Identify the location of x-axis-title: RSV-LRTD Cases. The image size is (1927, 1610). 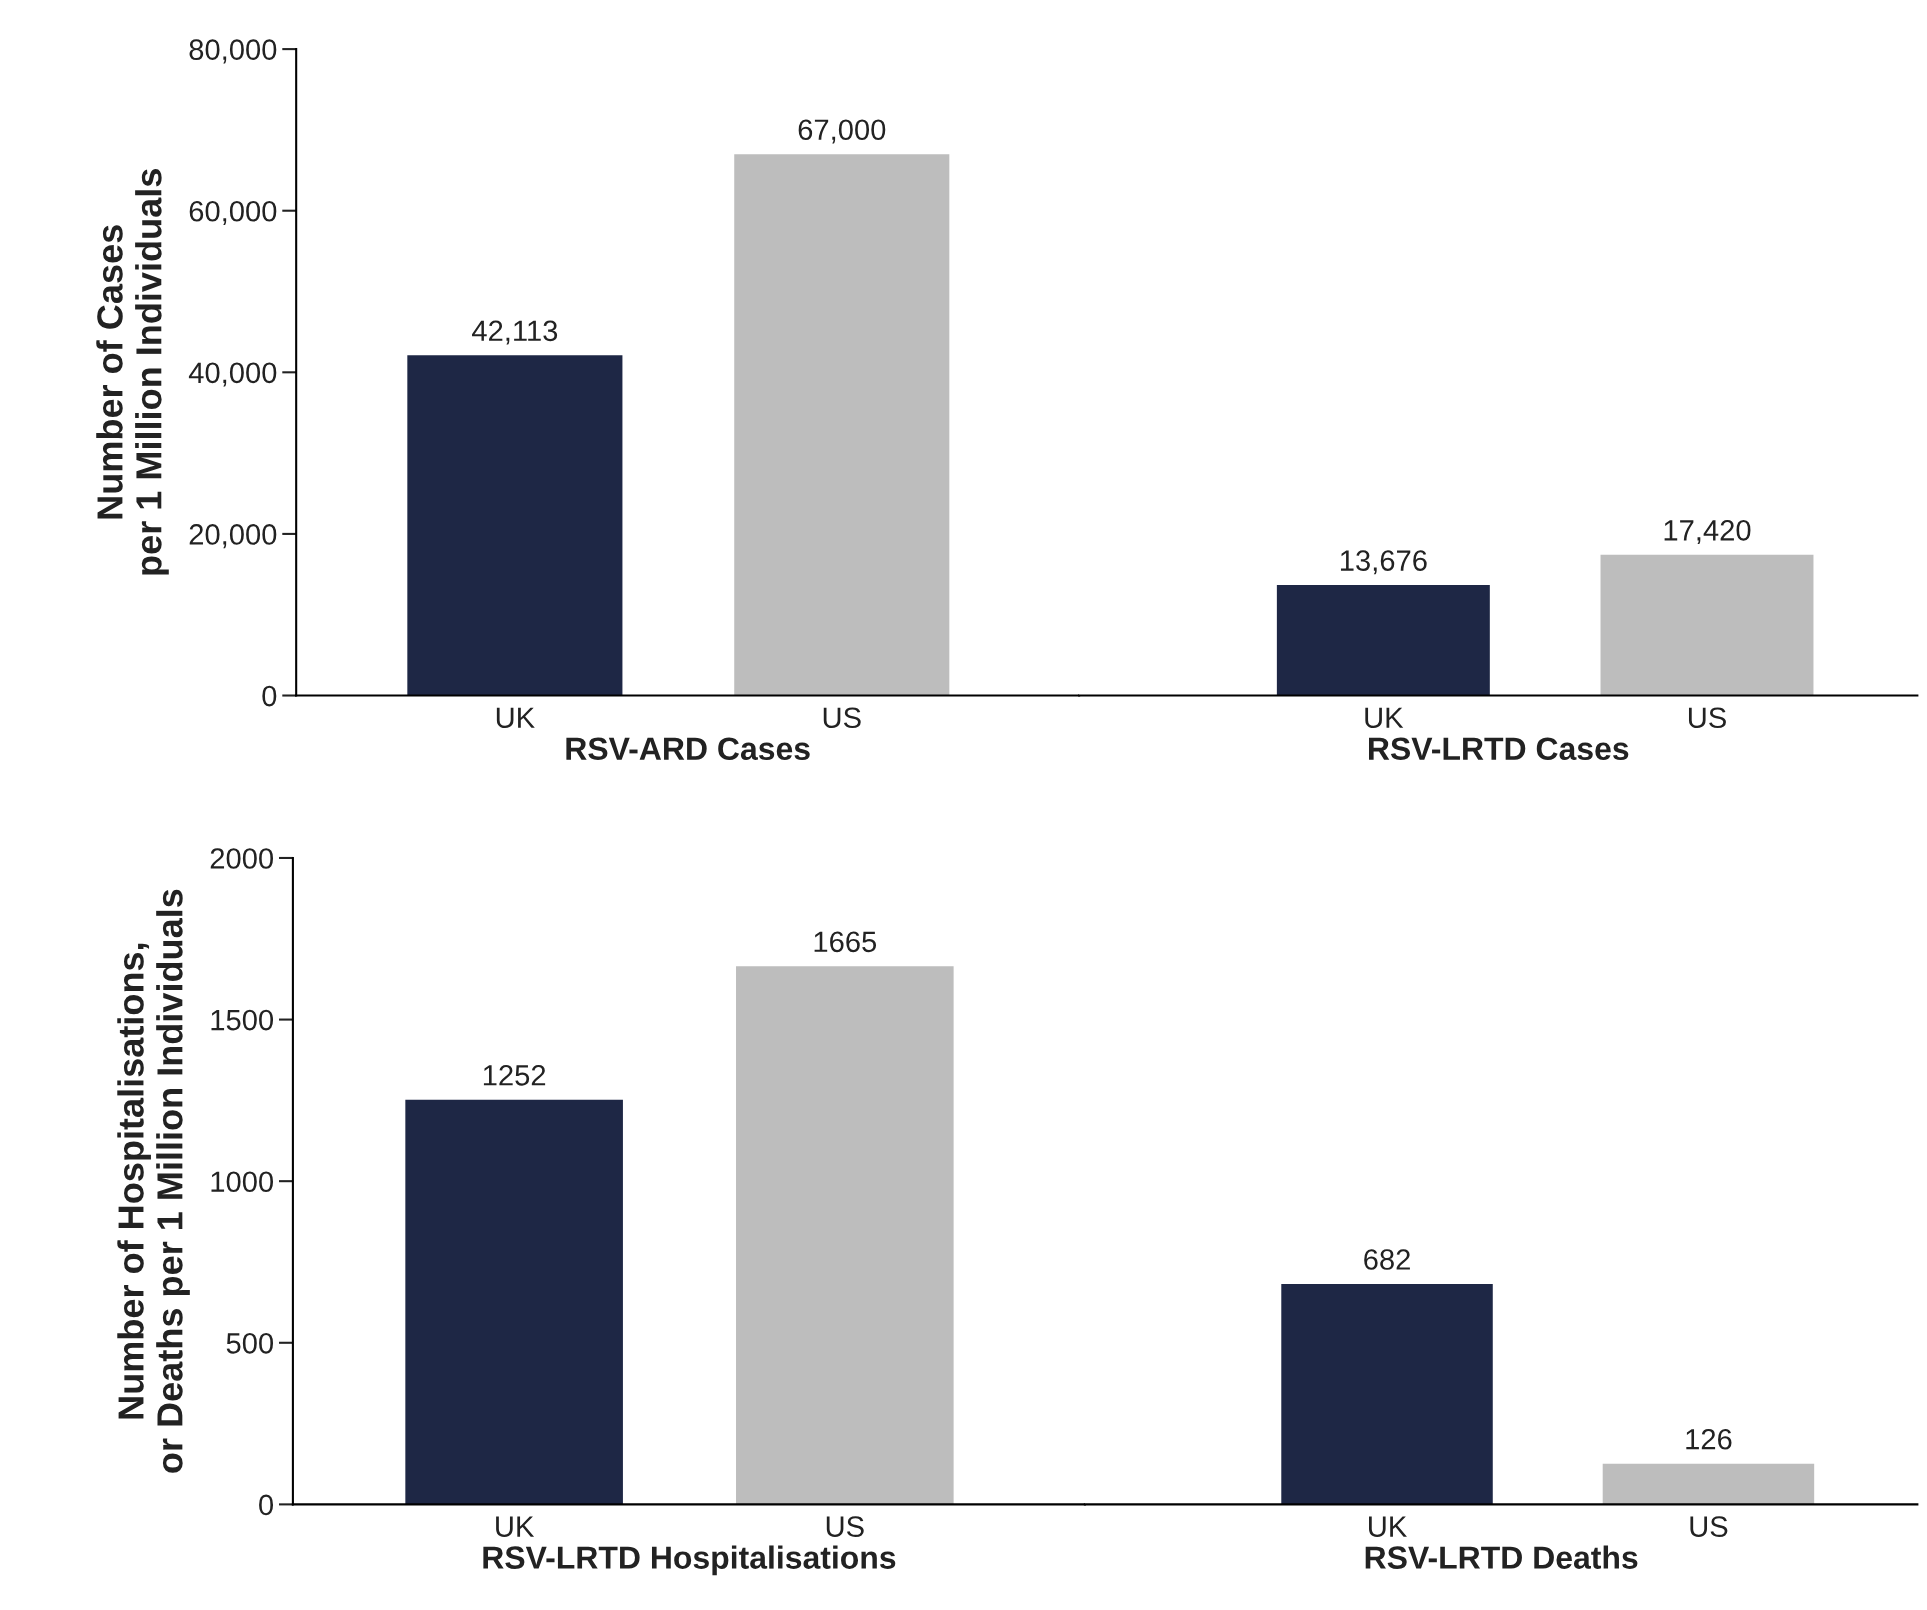
(1499, 749).